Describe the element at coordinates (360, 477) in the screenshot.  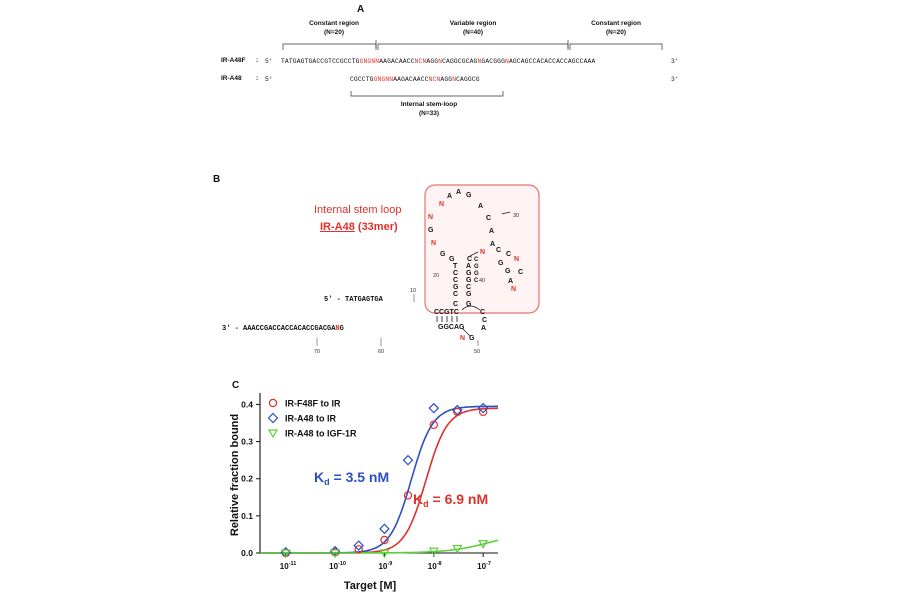
I see `kd-value: = 3.5 nM` at that location.